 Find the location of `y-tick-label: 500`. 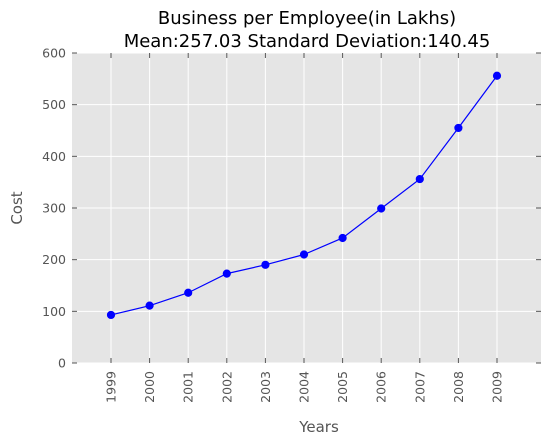

y-tick-label: 500 is located at coordinates (54, 104).